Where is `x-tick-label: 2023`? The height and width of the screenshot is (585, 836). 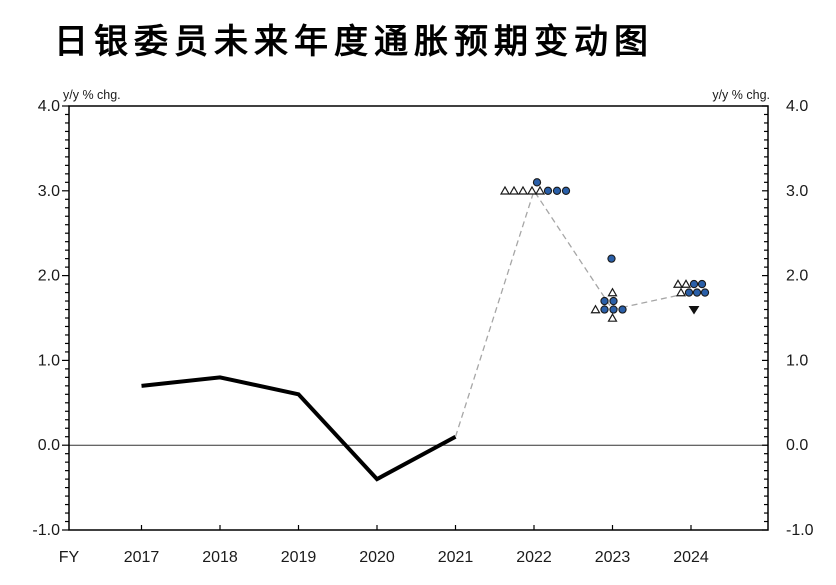
x-tick-label: 2023 is located at coordinates (613, 557).